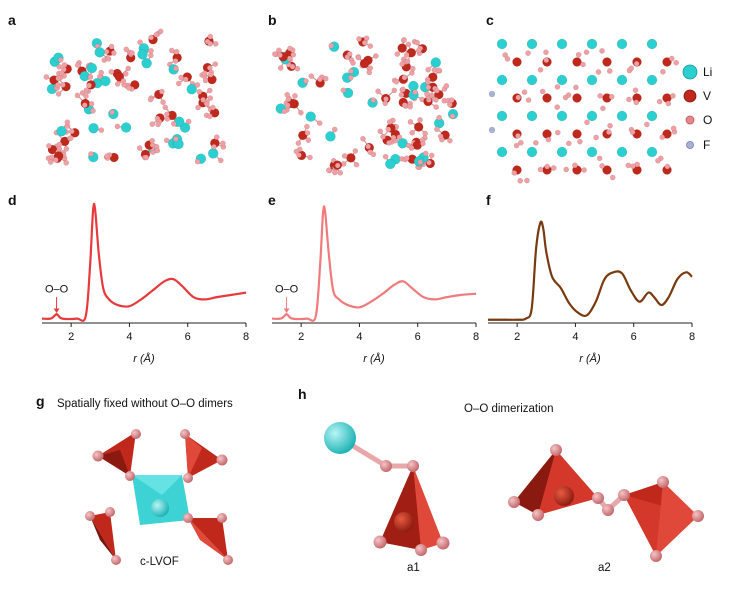  What do you see at coordinates (272, 200) in the screenshot?
I see `panel-label-e: e` at bounding box center [272, 200].